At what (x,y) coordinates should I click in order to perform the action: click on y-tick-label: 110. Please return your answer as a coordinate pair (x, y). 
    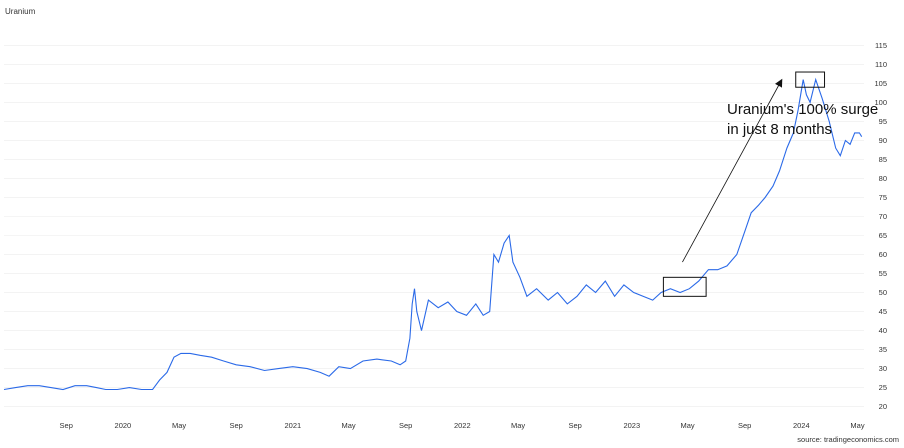
    Looking at the image, I should click on (881, 64).